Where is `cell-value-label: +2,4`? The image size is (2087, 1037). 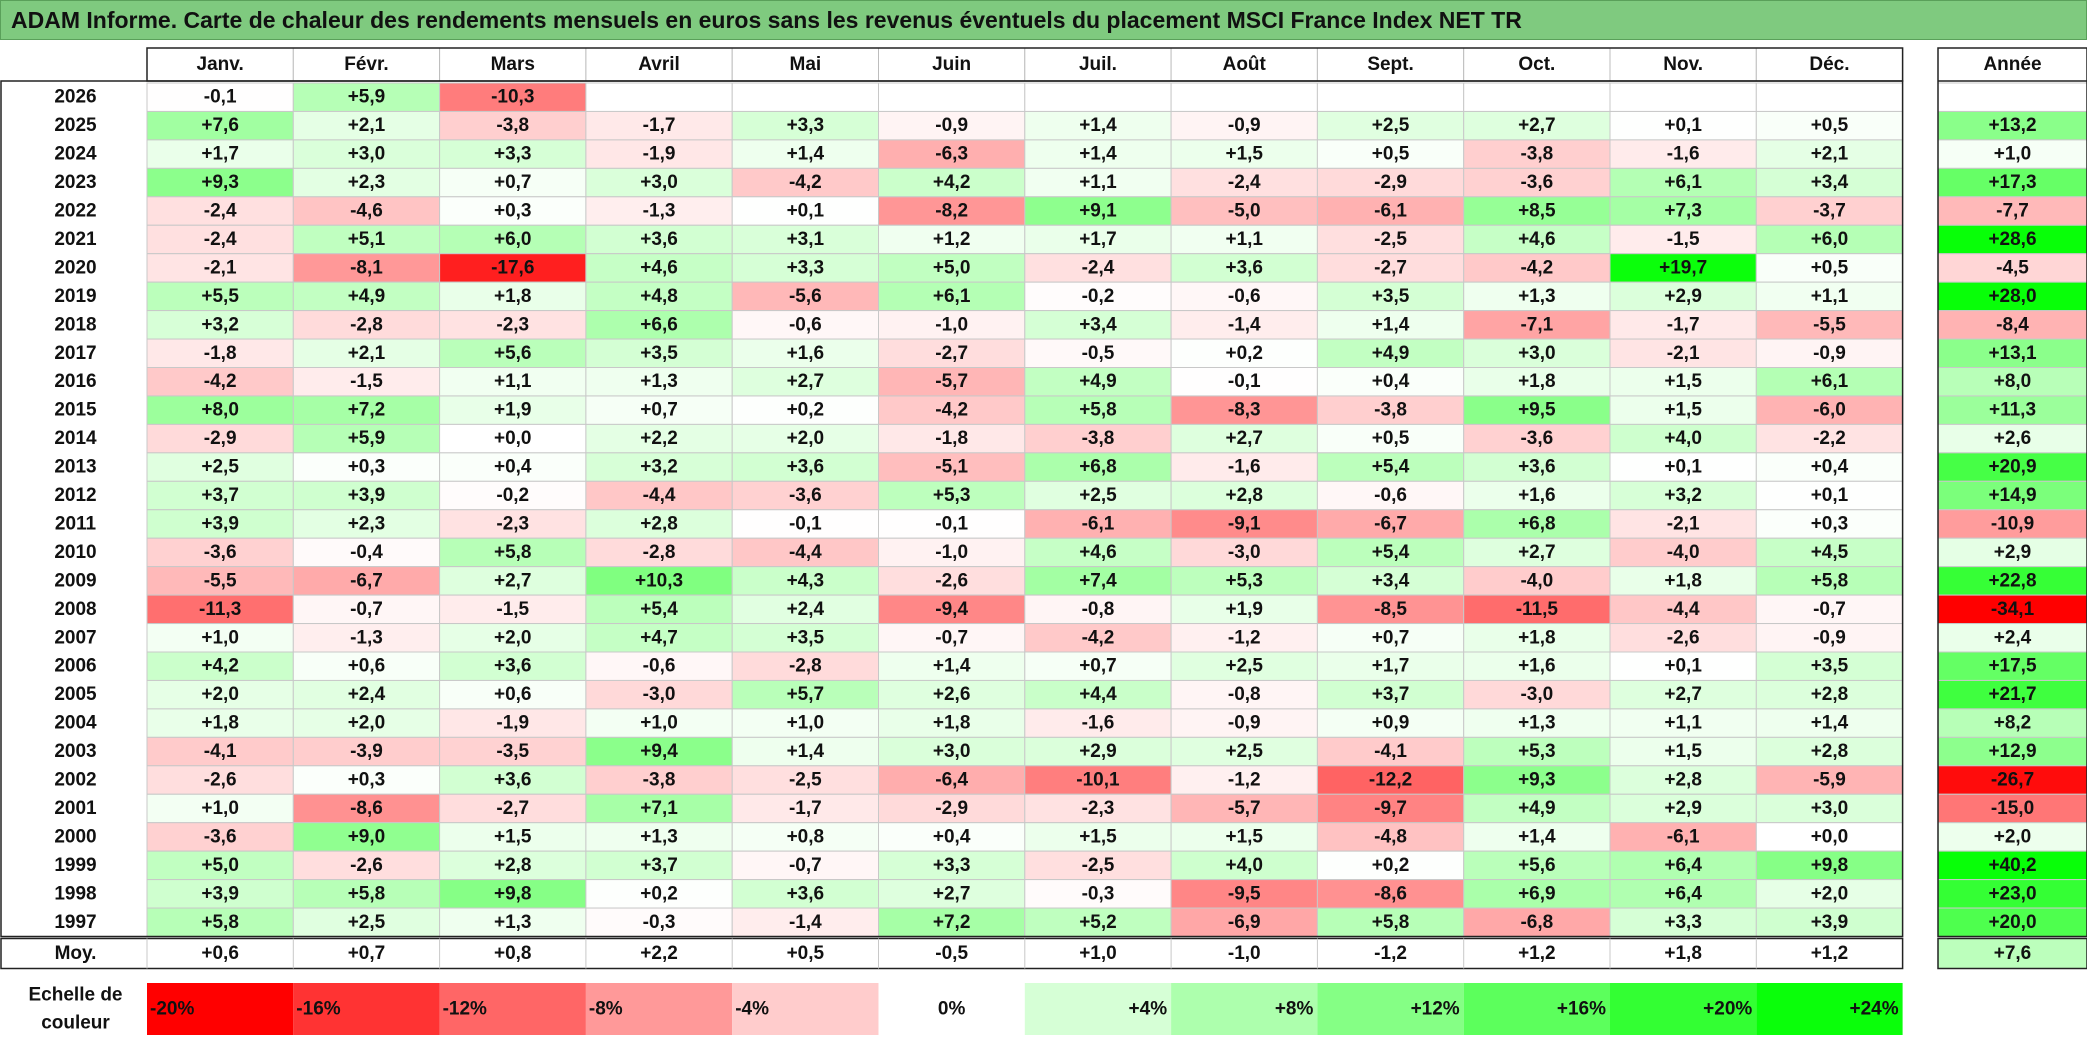 cell-value-label: +2,4 is located at coordinates (367, 694).